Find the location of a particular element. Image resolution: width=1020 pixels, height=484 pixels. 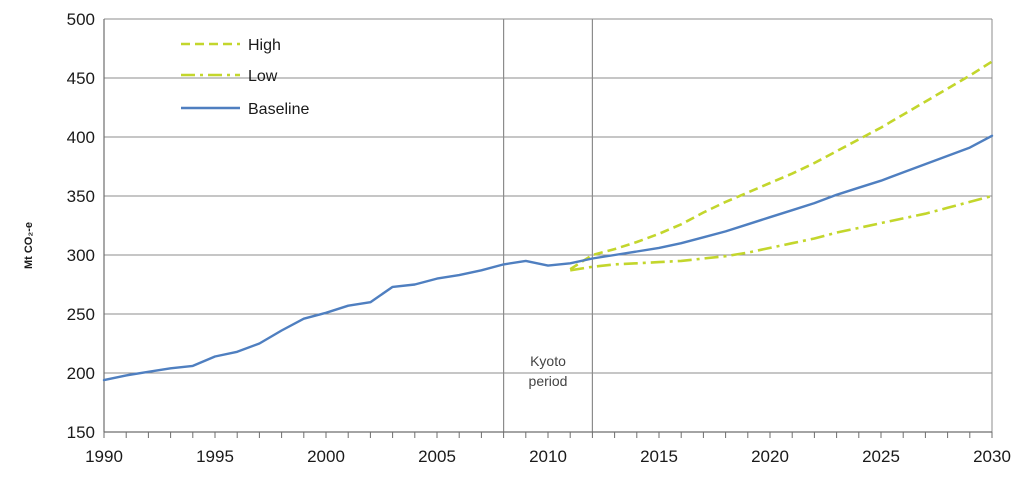

legend-label-baseline: Baseline is located at coordinates (278, 109).